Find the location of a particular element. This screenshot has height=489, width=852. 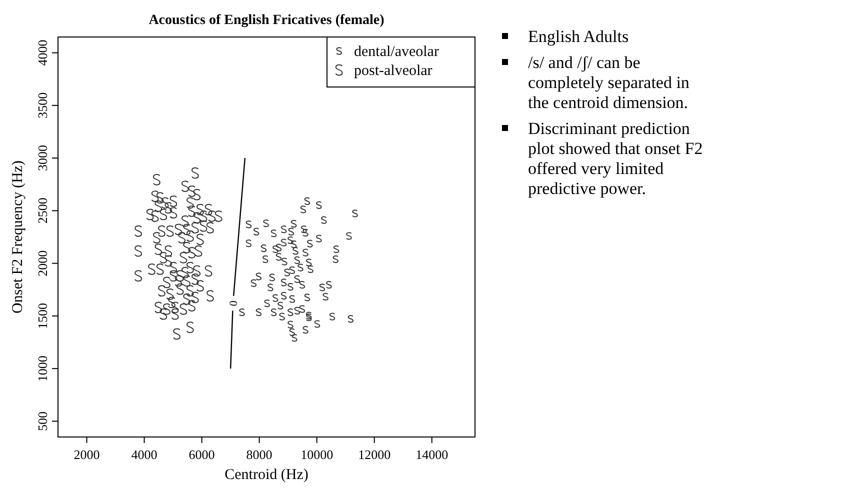

x-tick-label: 8000 is located at coordinates (259, 454).